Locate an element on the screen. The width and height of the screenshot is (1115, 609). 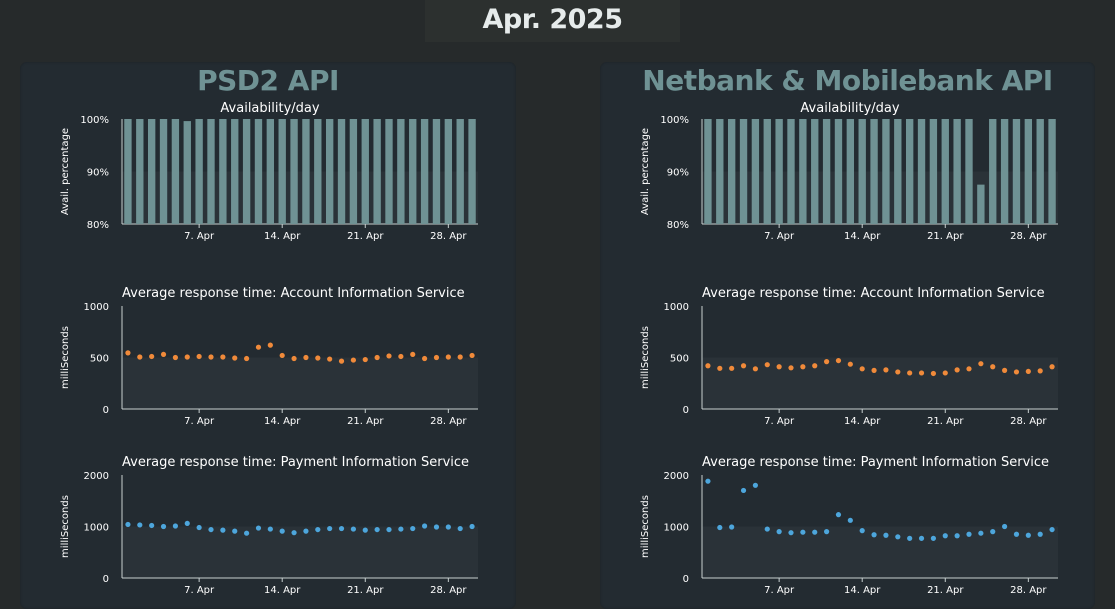
x-tick-label: 7. Apr is located at coordinates (779, 236).